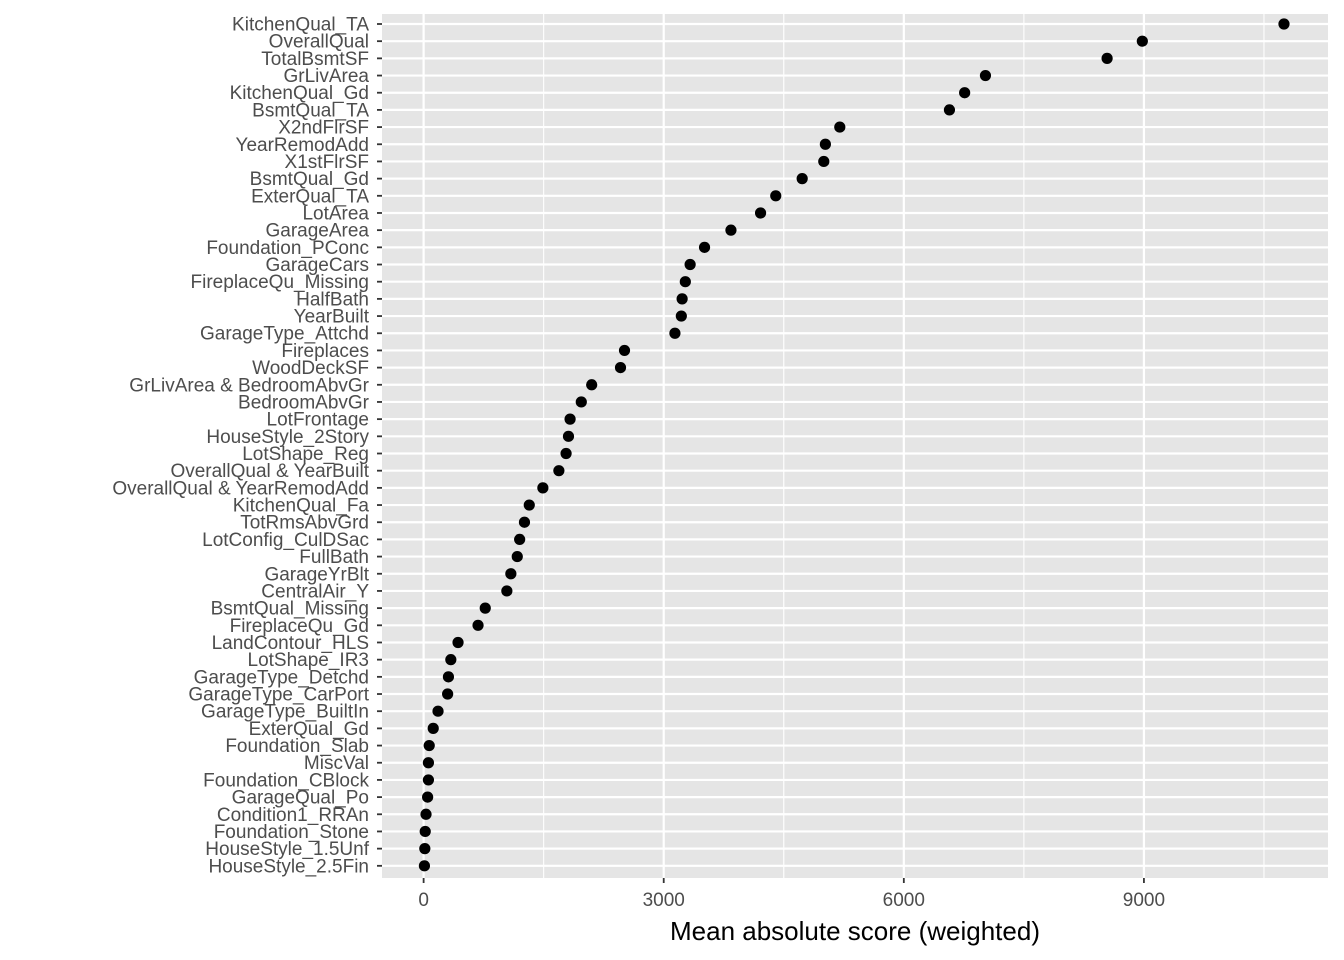 The height and width of the screenshot is (960, 1344). I want to click on y-tick-label: ExterQual_Gd, so click(309, 729).